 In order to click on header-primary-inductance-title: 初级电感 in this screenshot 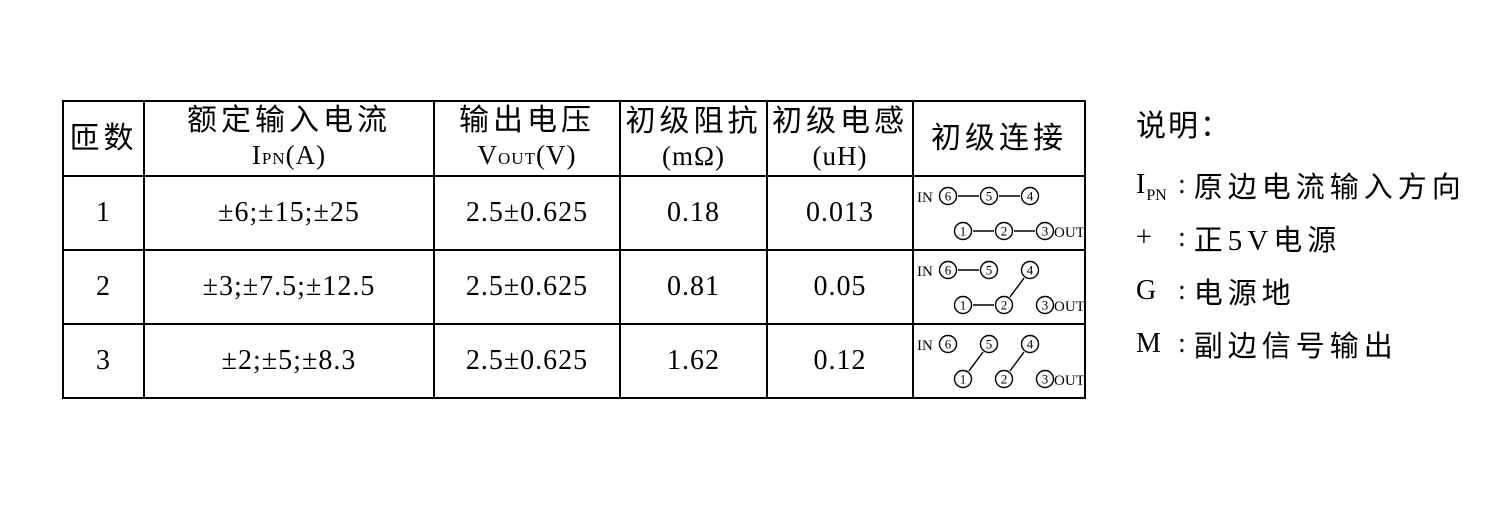, I will do `click(840, 121)`.